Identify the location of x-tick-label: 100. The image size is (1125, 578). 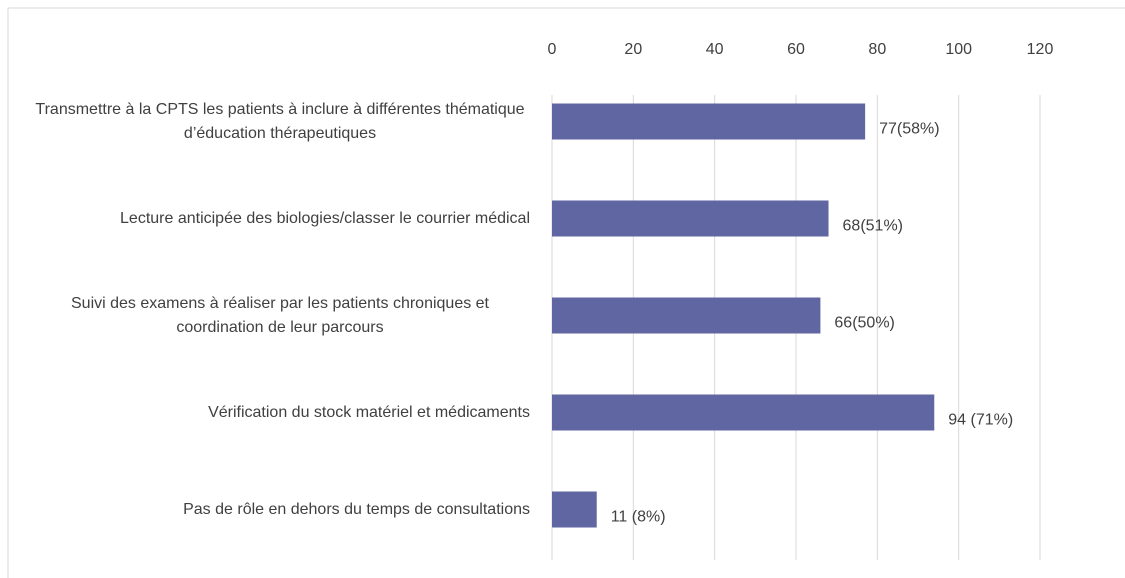
(958, 49).